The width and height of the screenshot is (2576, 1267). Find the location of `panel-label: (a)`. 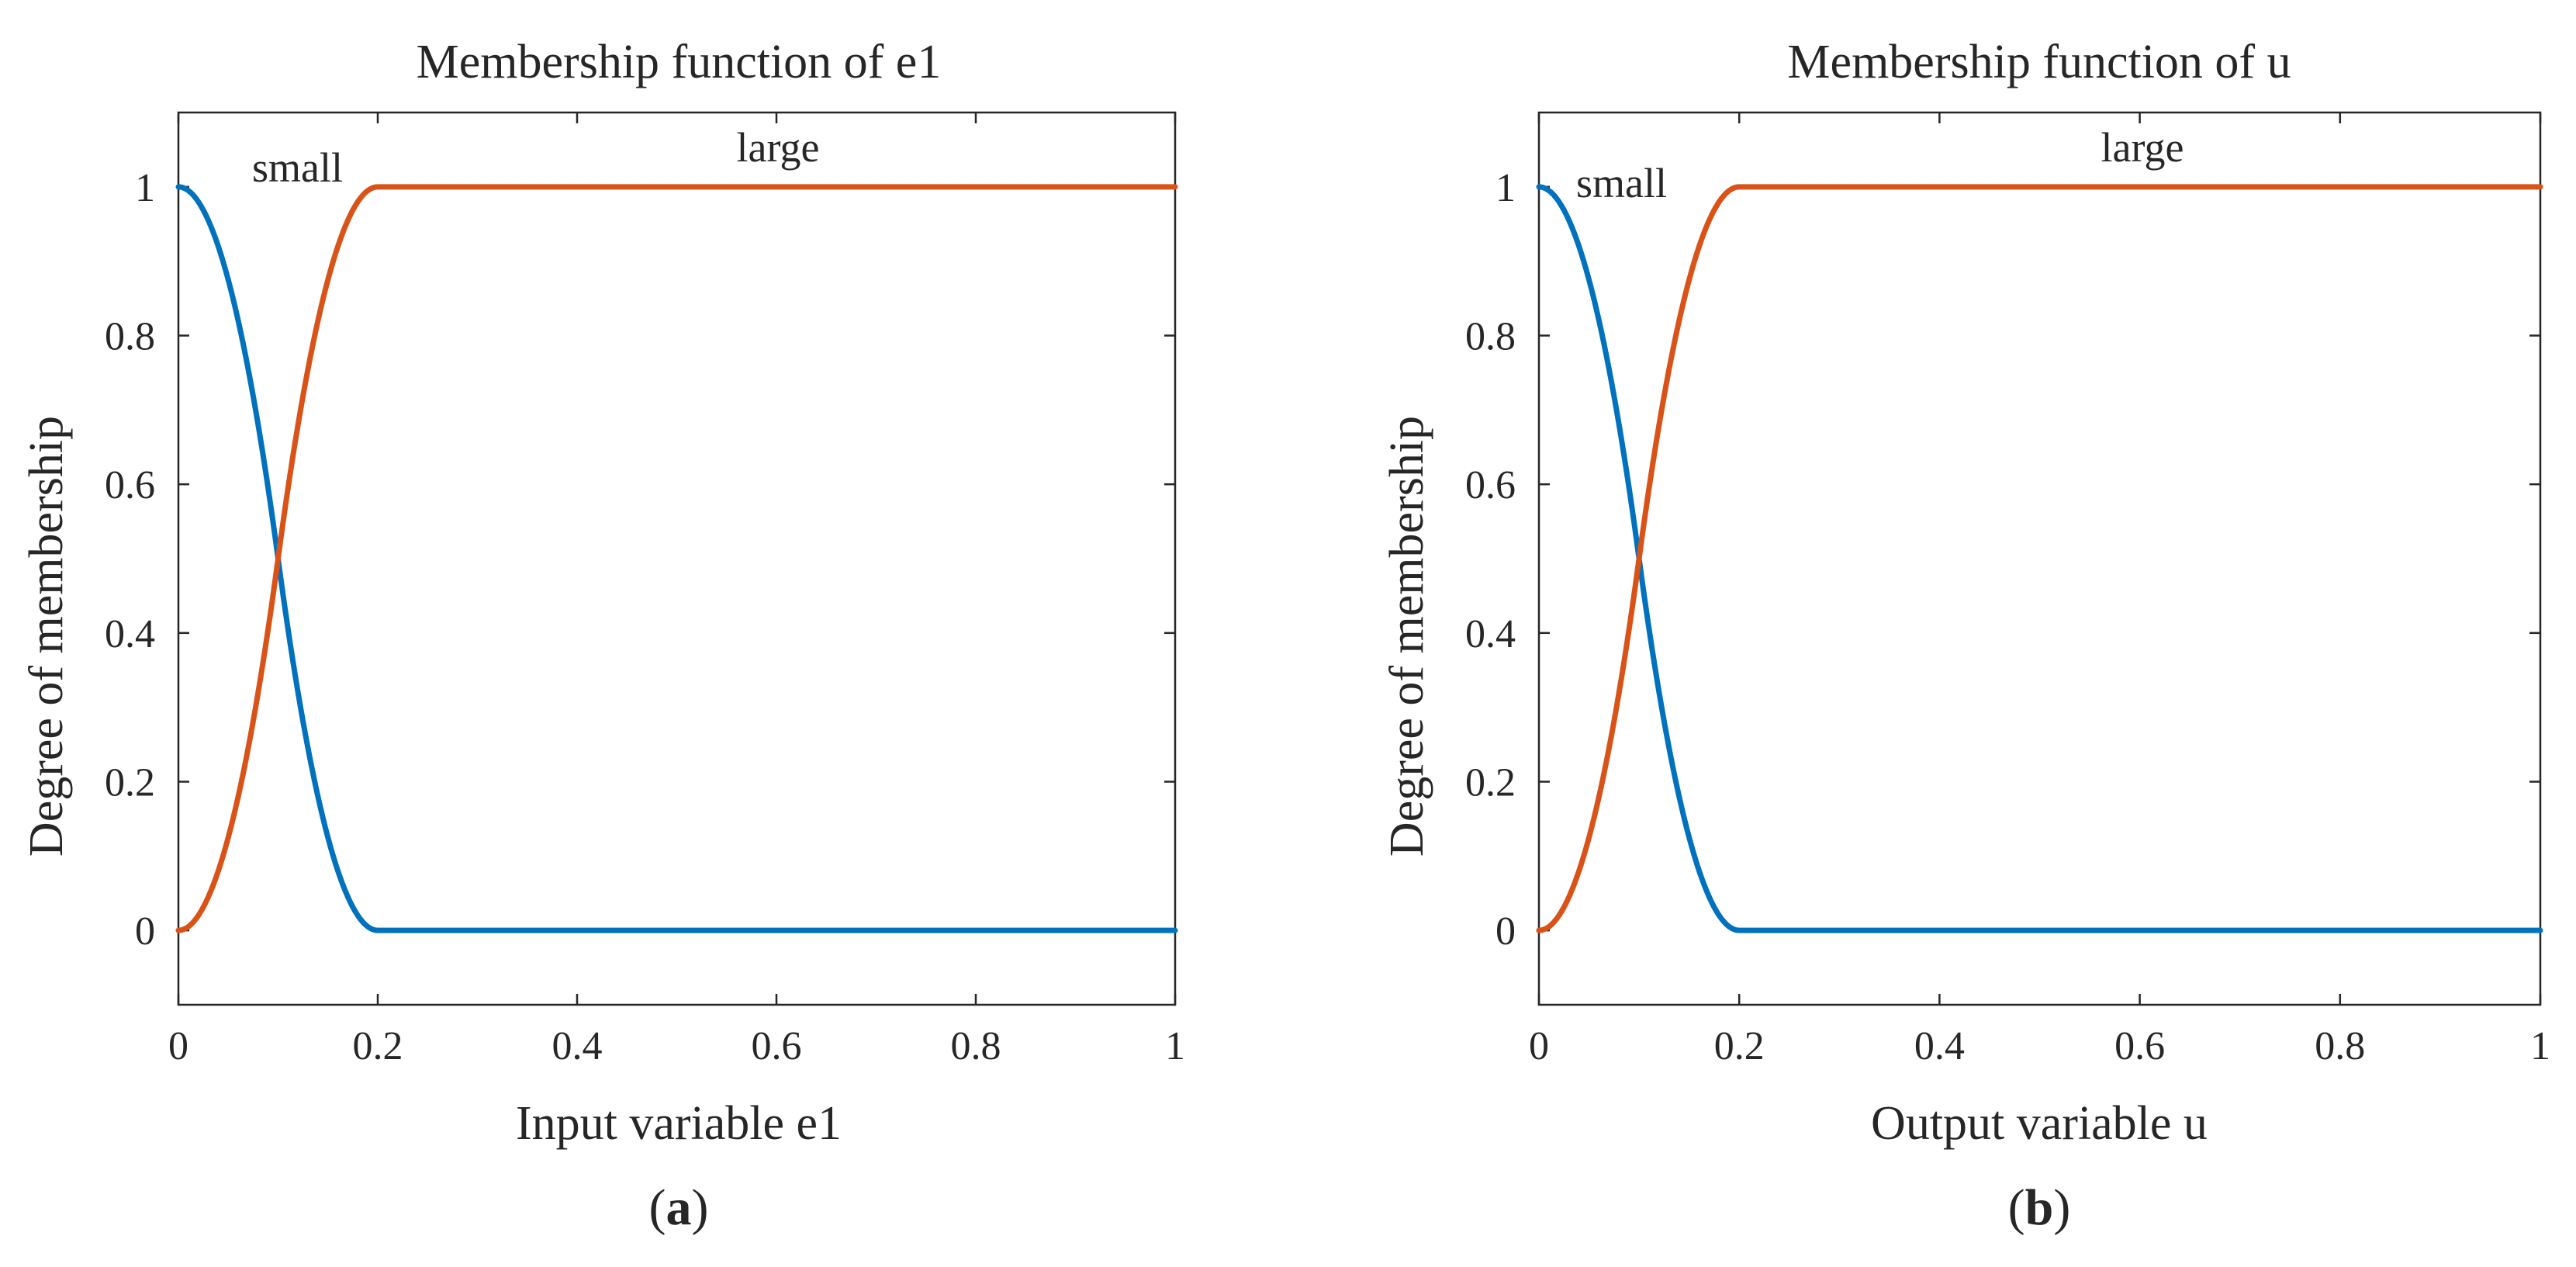

panel-label: (a) is located at coordinates (679, 1207).